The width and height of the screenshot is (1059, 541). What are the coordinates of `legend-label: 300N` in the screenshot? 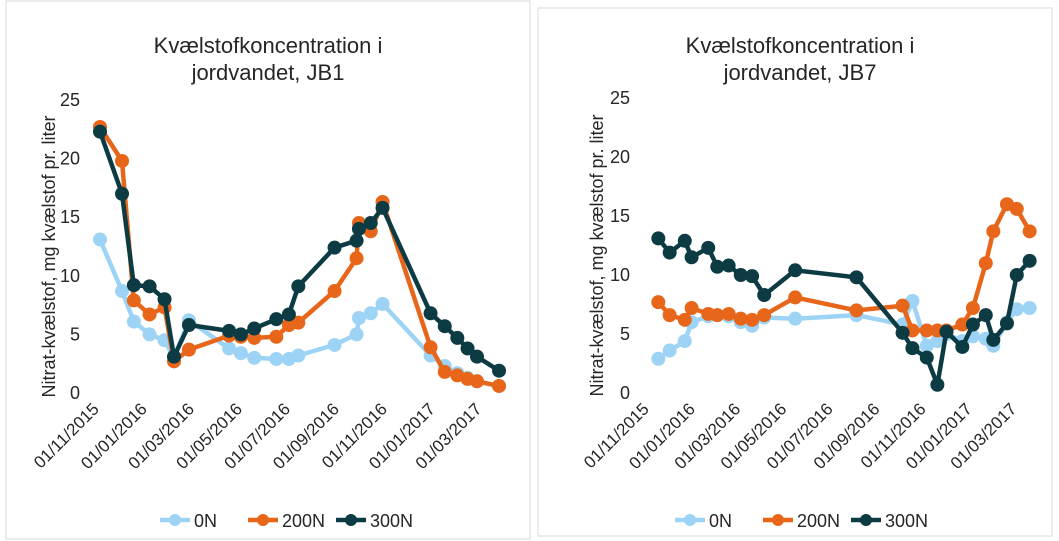 It's located at (906, 521).